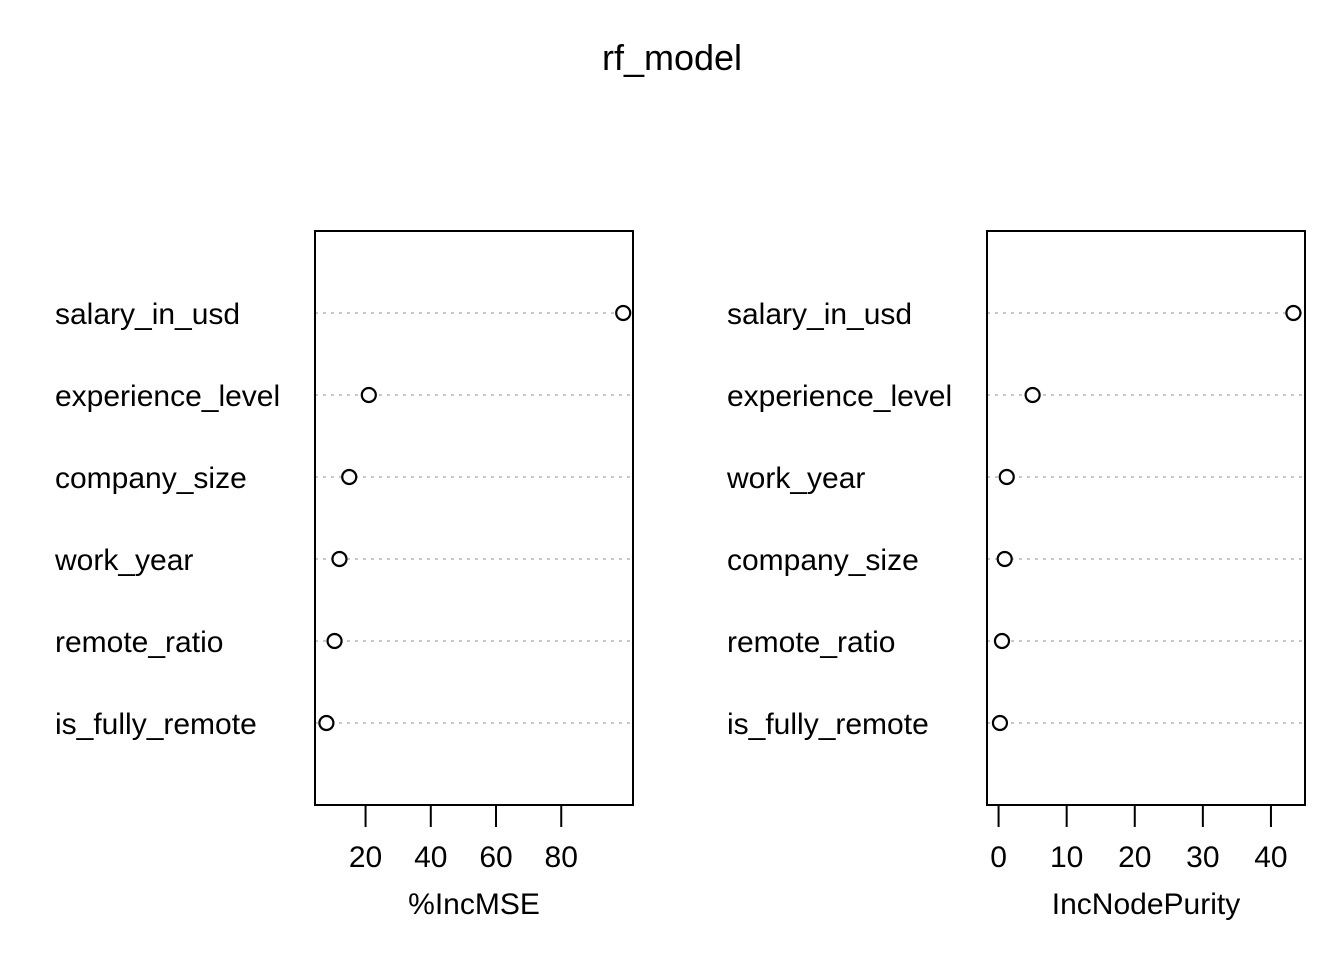 This screenshot has width=1344, height=960. What do you see at coordinates (474, 904) in the screenshot?
I see `x-axis-title: %IncMSE` at bounding box center [474, 904].